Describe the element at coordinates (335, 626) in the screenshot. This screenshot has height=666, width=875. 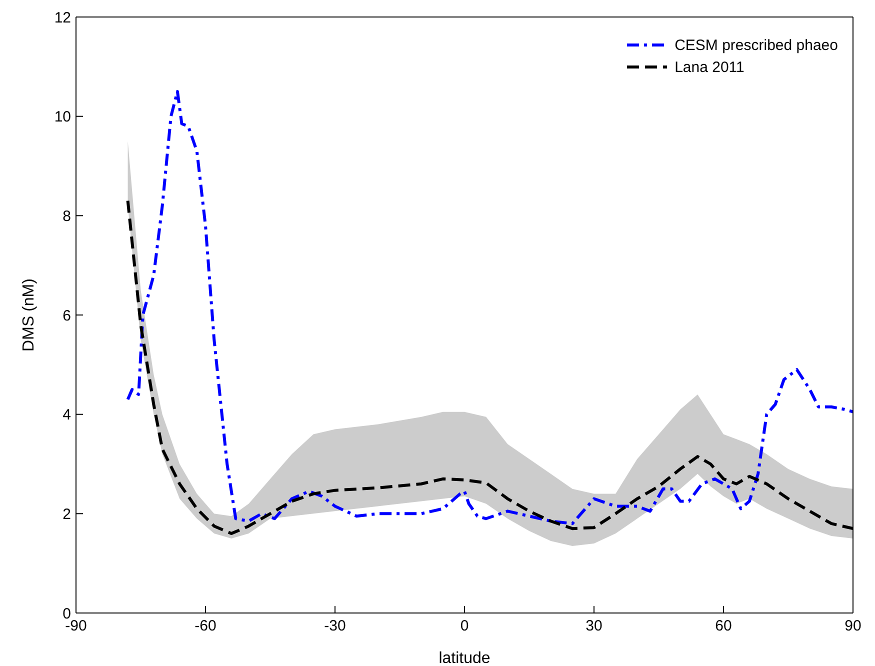
I see `x-tick-label: -30` at that location.